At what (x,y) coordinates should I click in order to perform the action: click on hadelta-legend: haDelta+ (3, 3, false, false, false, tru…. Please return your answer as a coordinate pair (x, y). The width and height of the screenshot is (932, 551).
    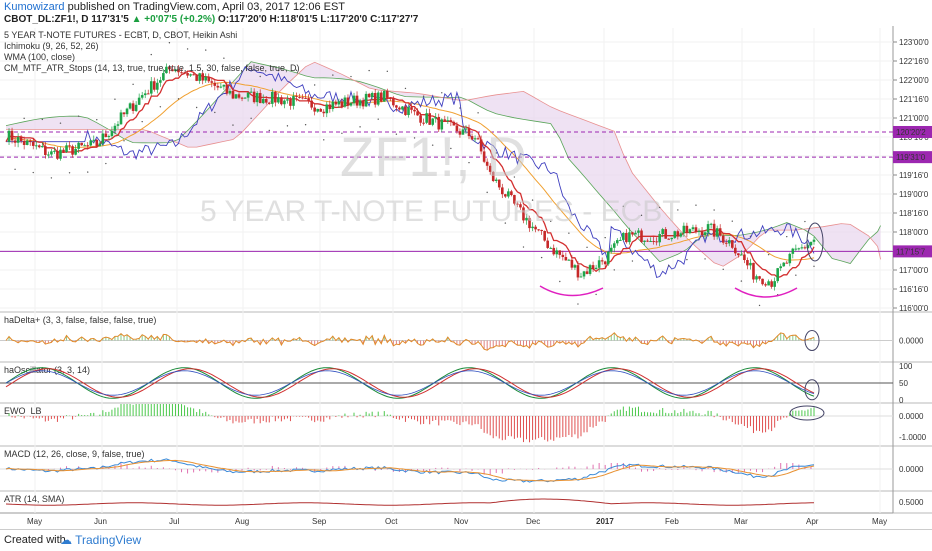
    Looking at the image, I should click on (80, 320).